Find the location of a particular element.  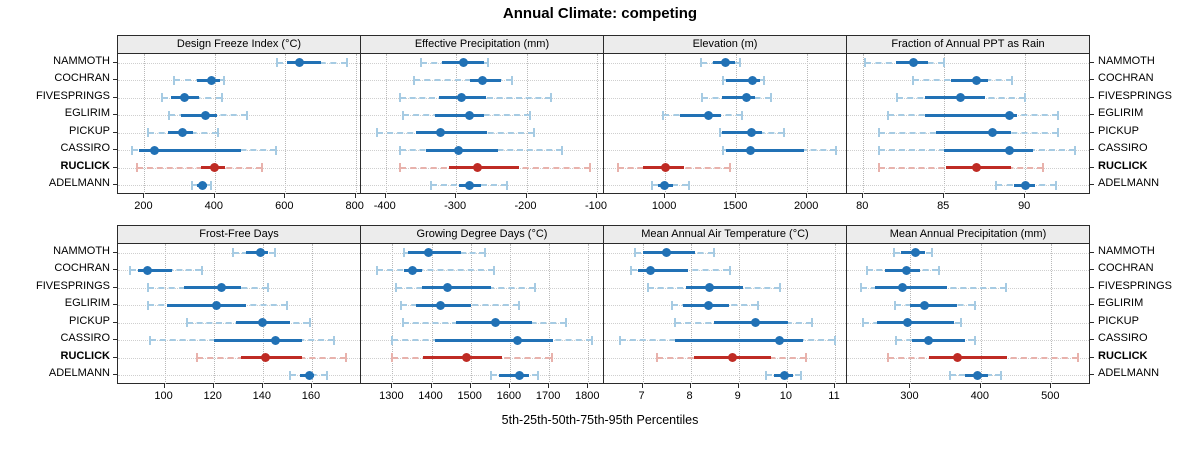

x-axis-tick-label: 11 is located at coordinates (834, 396).